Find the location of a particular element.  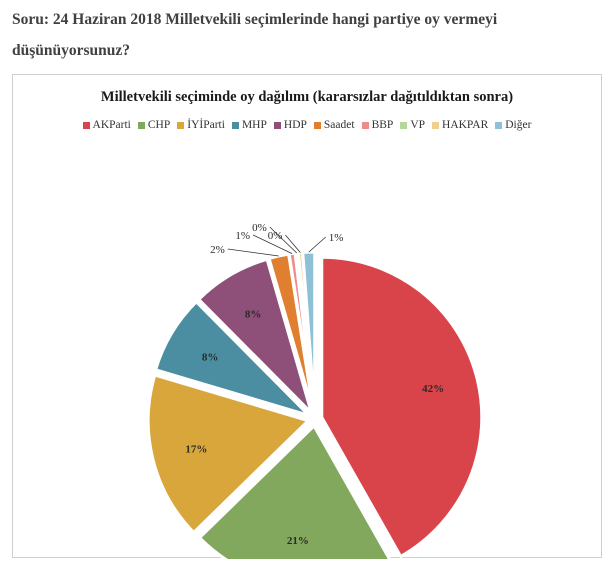

legend-swatch-akparti is located at coordinates (86, 125).